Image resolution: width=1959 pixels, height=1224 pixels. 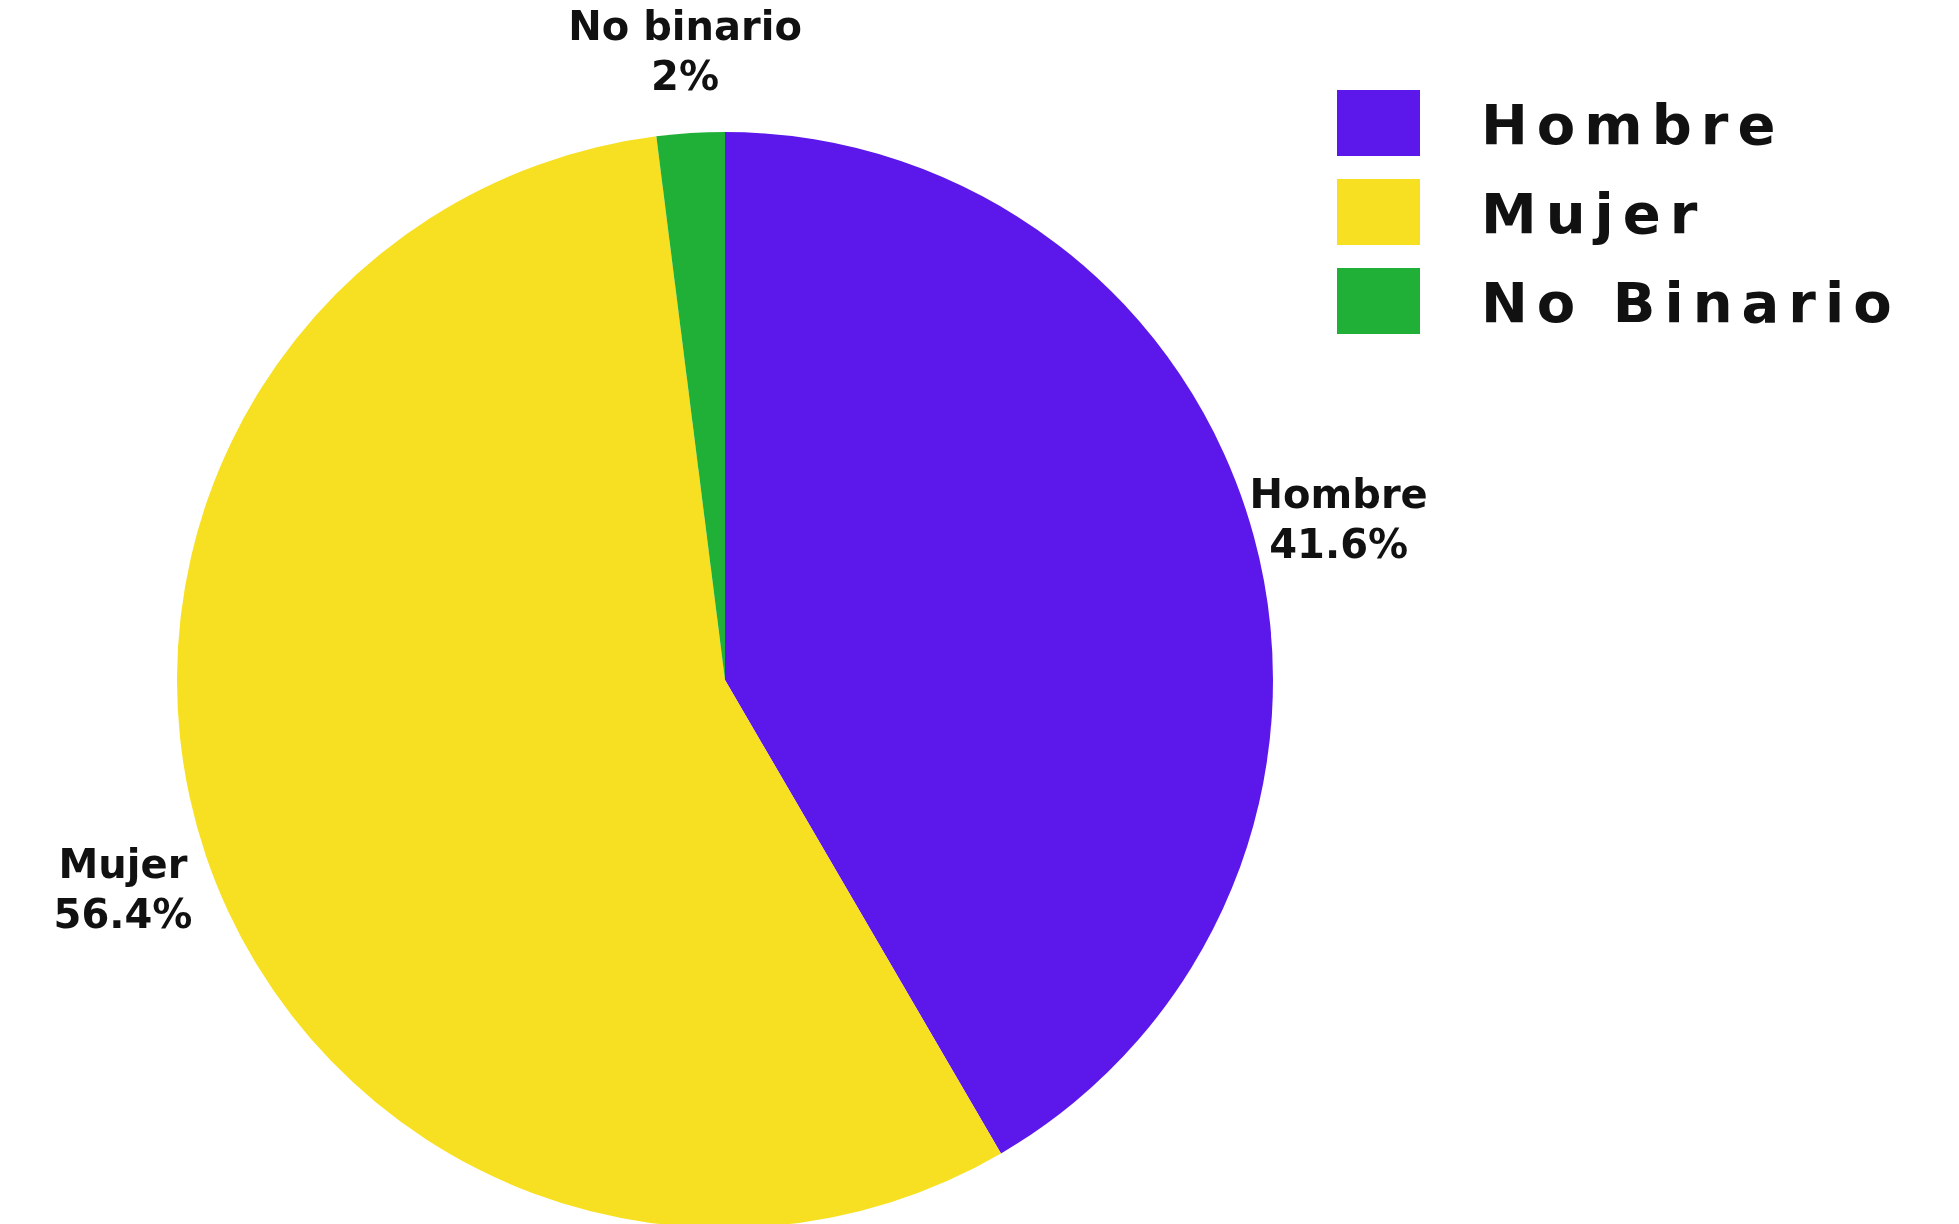 What do you see at coordinates (1594, 213) in the screenshot?
I see `legend-label: Mujer` at bounding box center [1594, 213].